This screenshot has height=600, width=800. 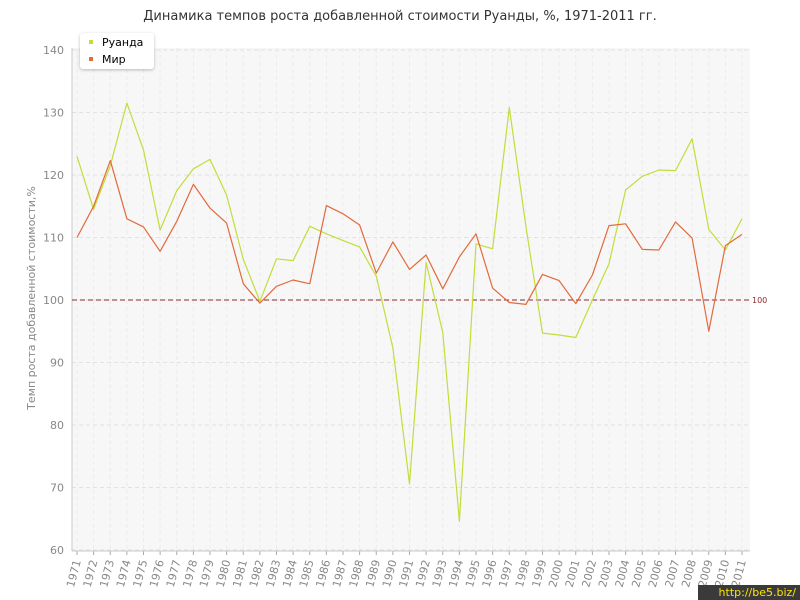 I want to click on legend: Руанда Мир, so click(x=117, y=51).